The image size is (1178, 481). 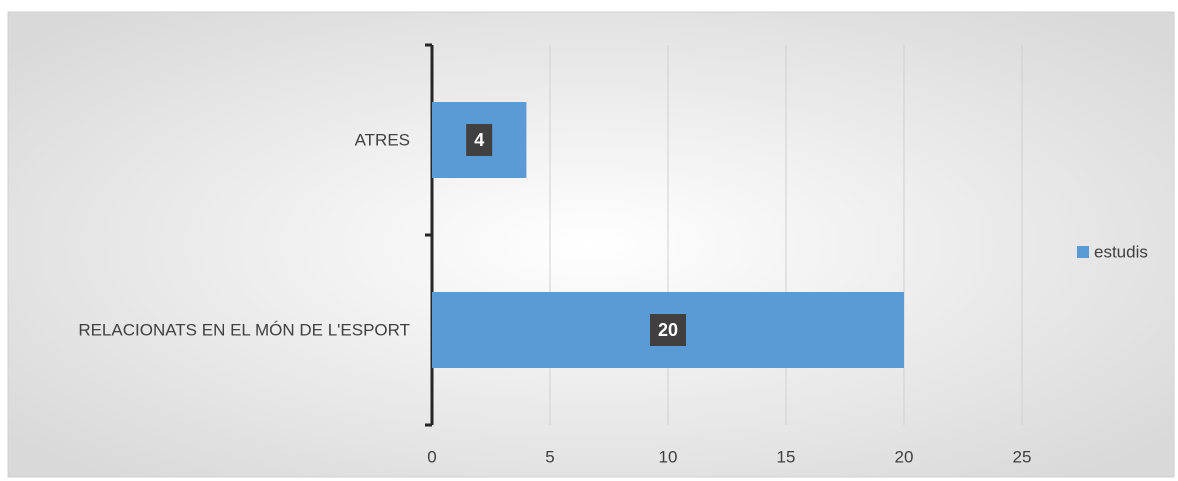 I want to click on x-tick-label: 20, so click(x=904, y=456).